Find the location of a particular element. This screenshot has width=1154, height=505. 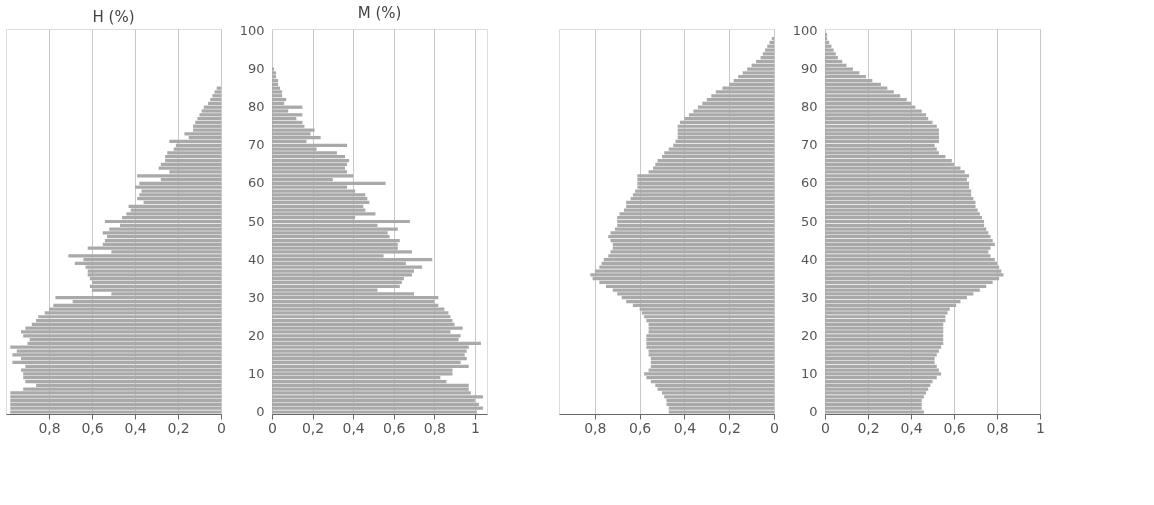

y-tick-label: 20 is located at coordinates (256, 335).